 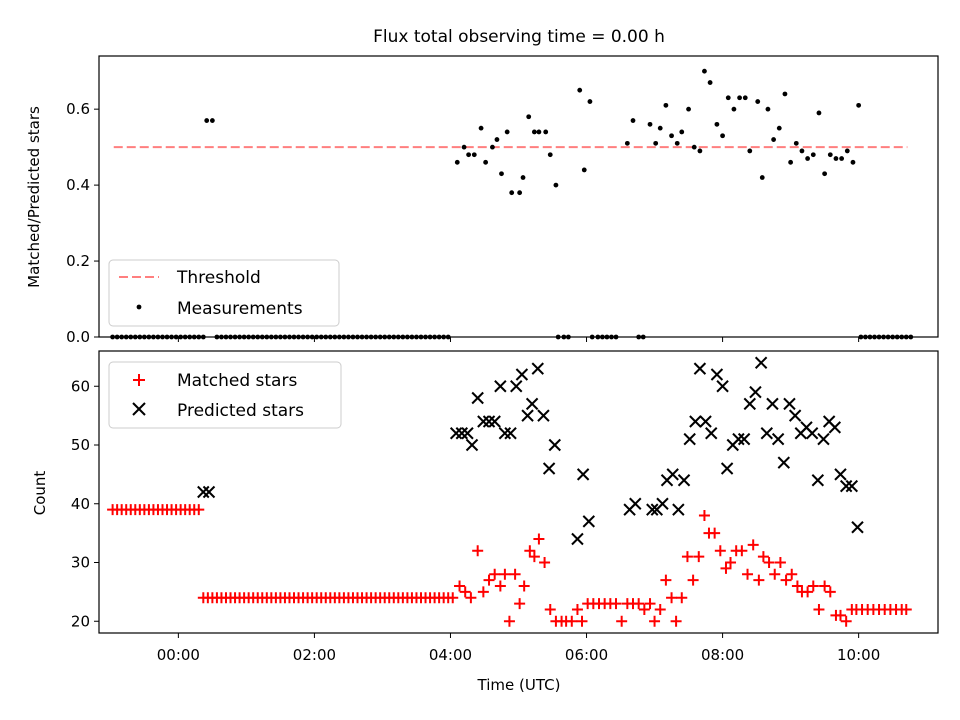 I want to click on top-y-axis-label: Matched/Predicted stars, so click(x=34, y=197).